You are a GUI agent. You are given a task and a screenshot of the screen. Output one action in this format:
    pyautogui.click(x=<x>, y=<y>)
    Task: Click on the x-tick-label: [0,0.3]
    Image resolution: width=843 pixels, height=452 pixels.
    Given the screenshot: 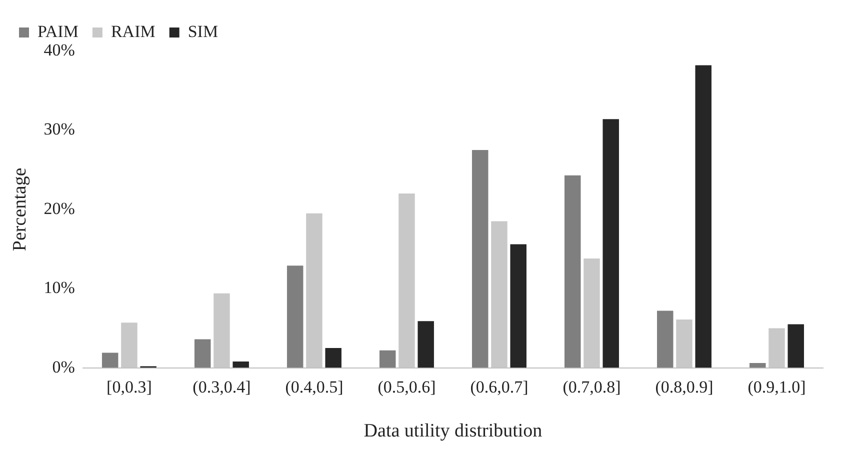 What is the action you would take?
    pyautogui.click(x=129, y=386)
    